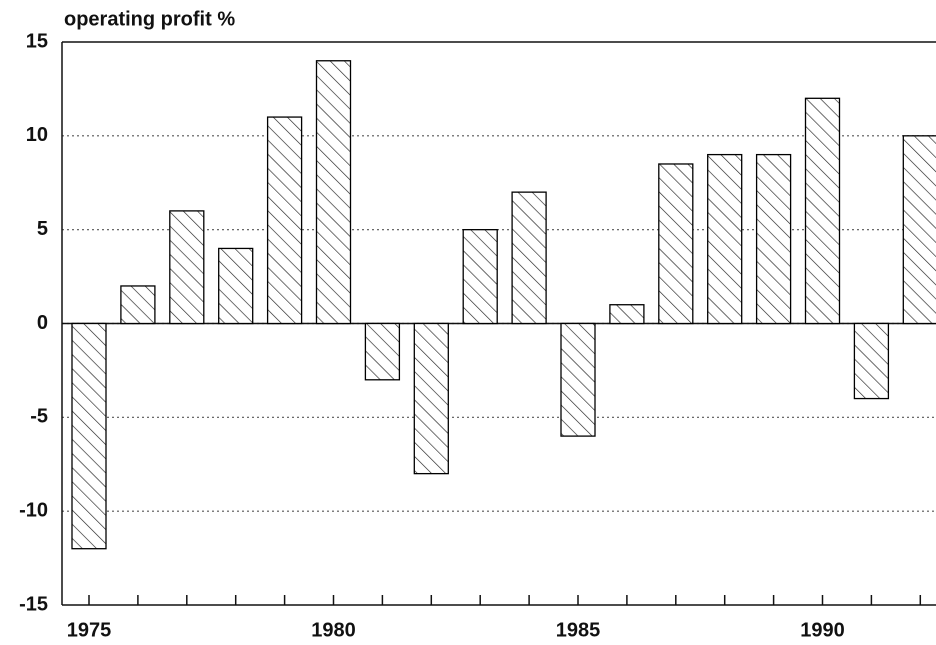 The width and height of the screenshot is (936, 645). I want to click on y-tick-label: -5, so click(39, 417).